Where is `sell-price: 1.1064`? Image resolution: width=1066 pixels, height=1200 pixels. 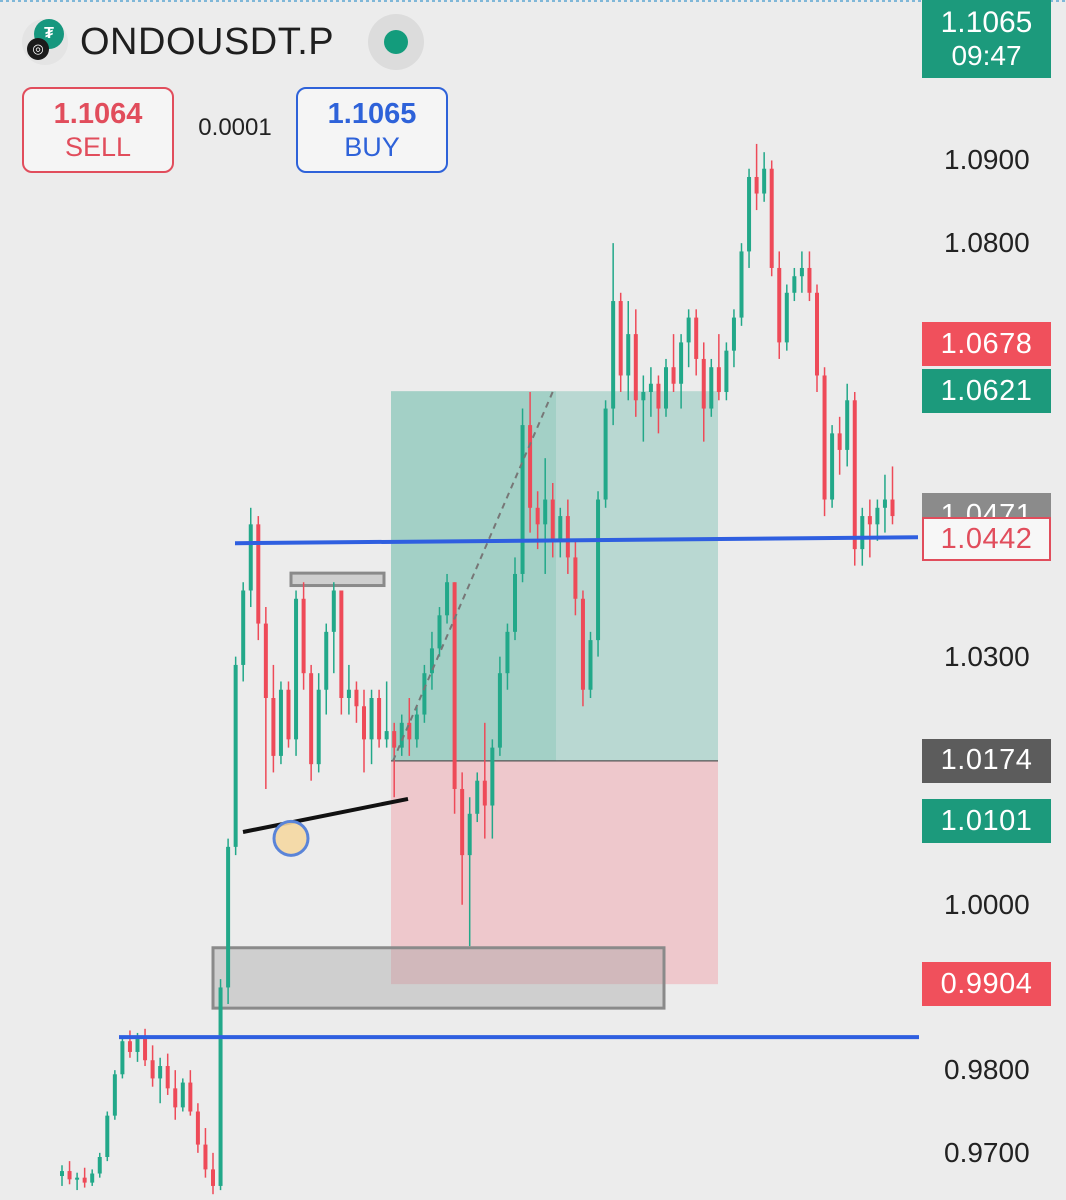 sell-price: 1.1064 is located at coordinates (98, 114).